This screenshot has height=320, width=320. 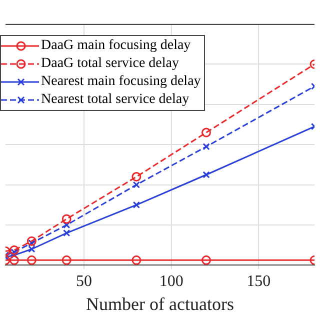 I want to click on x-axis-title: Number of actuators, so click(x=160, y=304).